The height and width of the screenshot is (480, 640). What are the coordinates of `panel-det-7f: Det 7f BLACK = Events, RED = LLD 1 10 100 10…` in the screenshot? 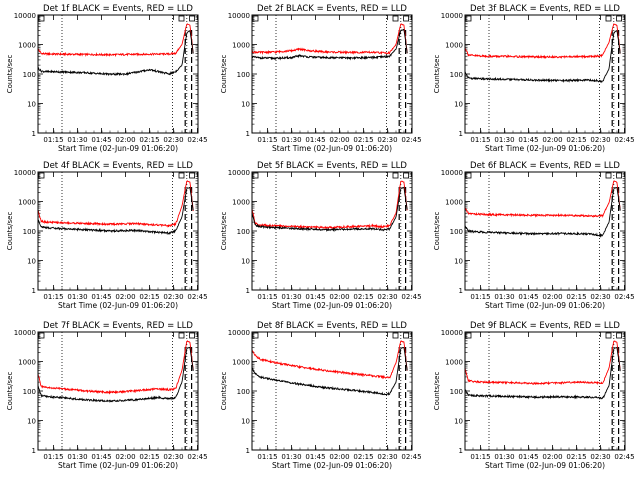 It's located at (107, 395).